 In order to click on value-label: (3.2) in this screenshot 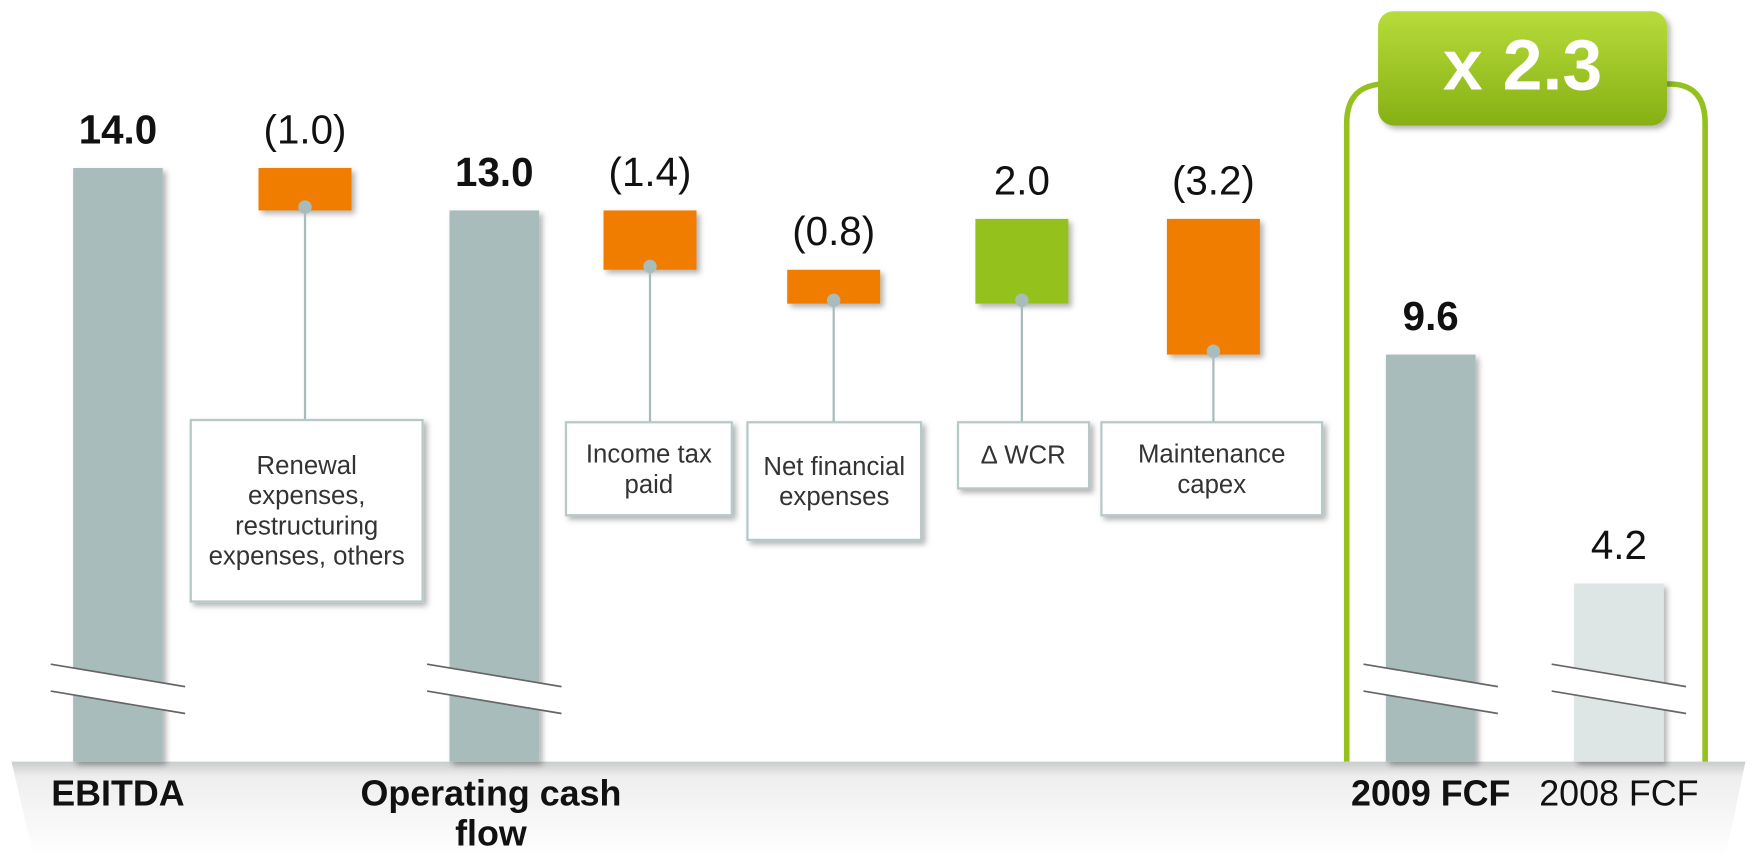, I will do `click(1213, 180)`.